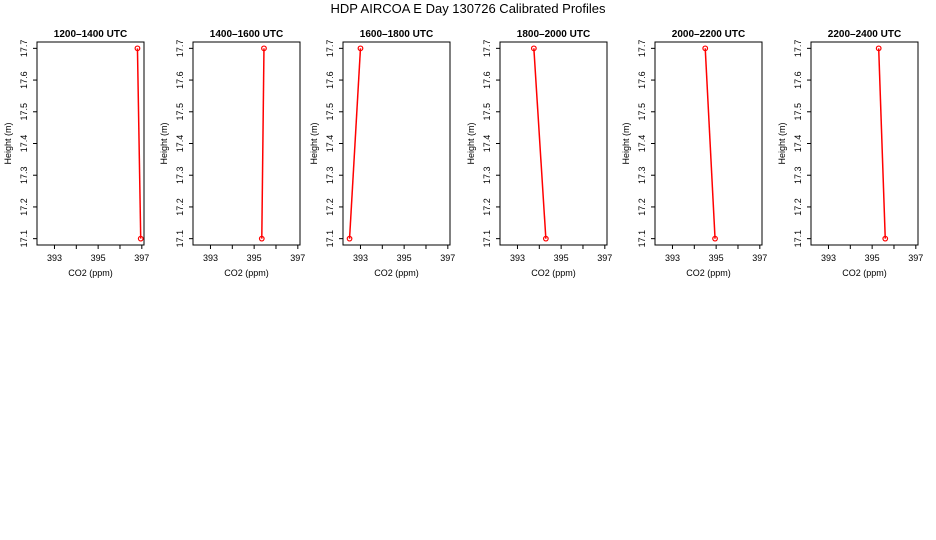 The image size is (936, 540). What do you see at coordinates (553, 34) in the screenshot?
I see `panel-title: 1800–2000 UTC` at bounding box center [553, 34].